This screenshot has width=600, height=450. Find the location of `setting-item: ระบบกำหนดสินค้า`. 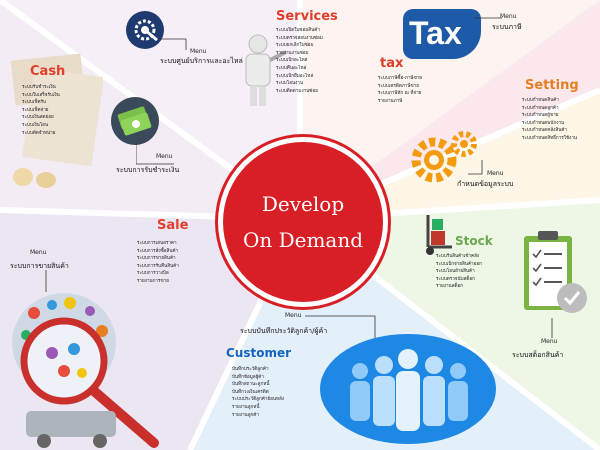

setting-item: ระบบกำหนดสินค้า is located at coordinates (540, 100).